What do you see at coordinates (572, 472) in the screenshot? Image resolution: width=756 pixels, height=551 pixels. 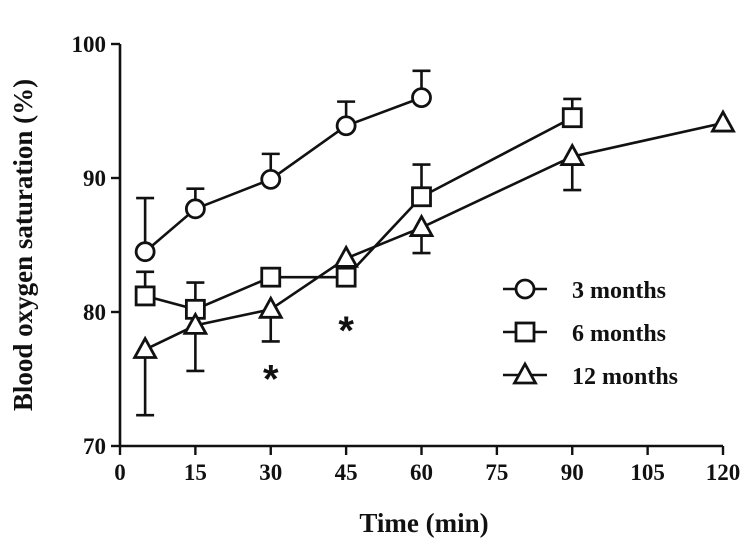 I see `x-tick-label: 90` at bounding box center [572, 472].